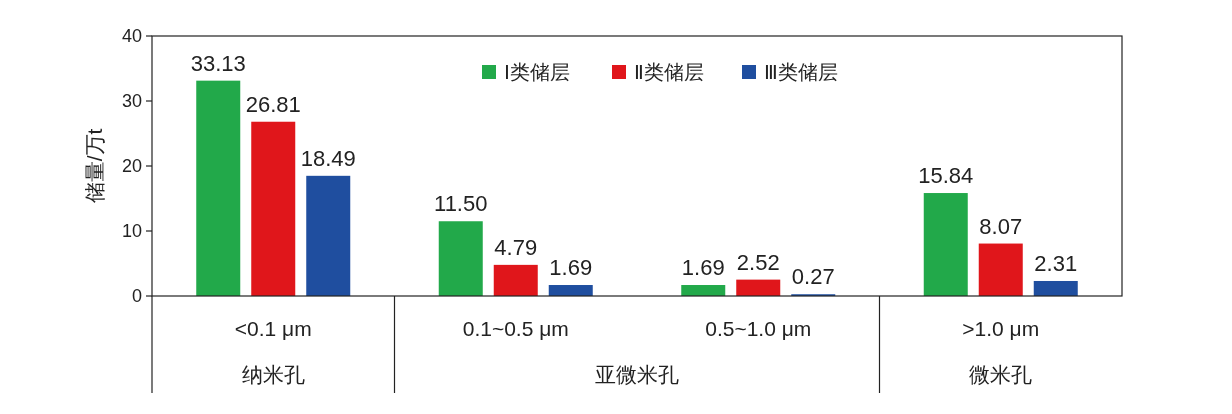 This screenshot has width=1232, height=414. What do you see at coordinates (516, 247) in the screenshot?
I see `data-label: 4.79` at bounding box center [516, 247].